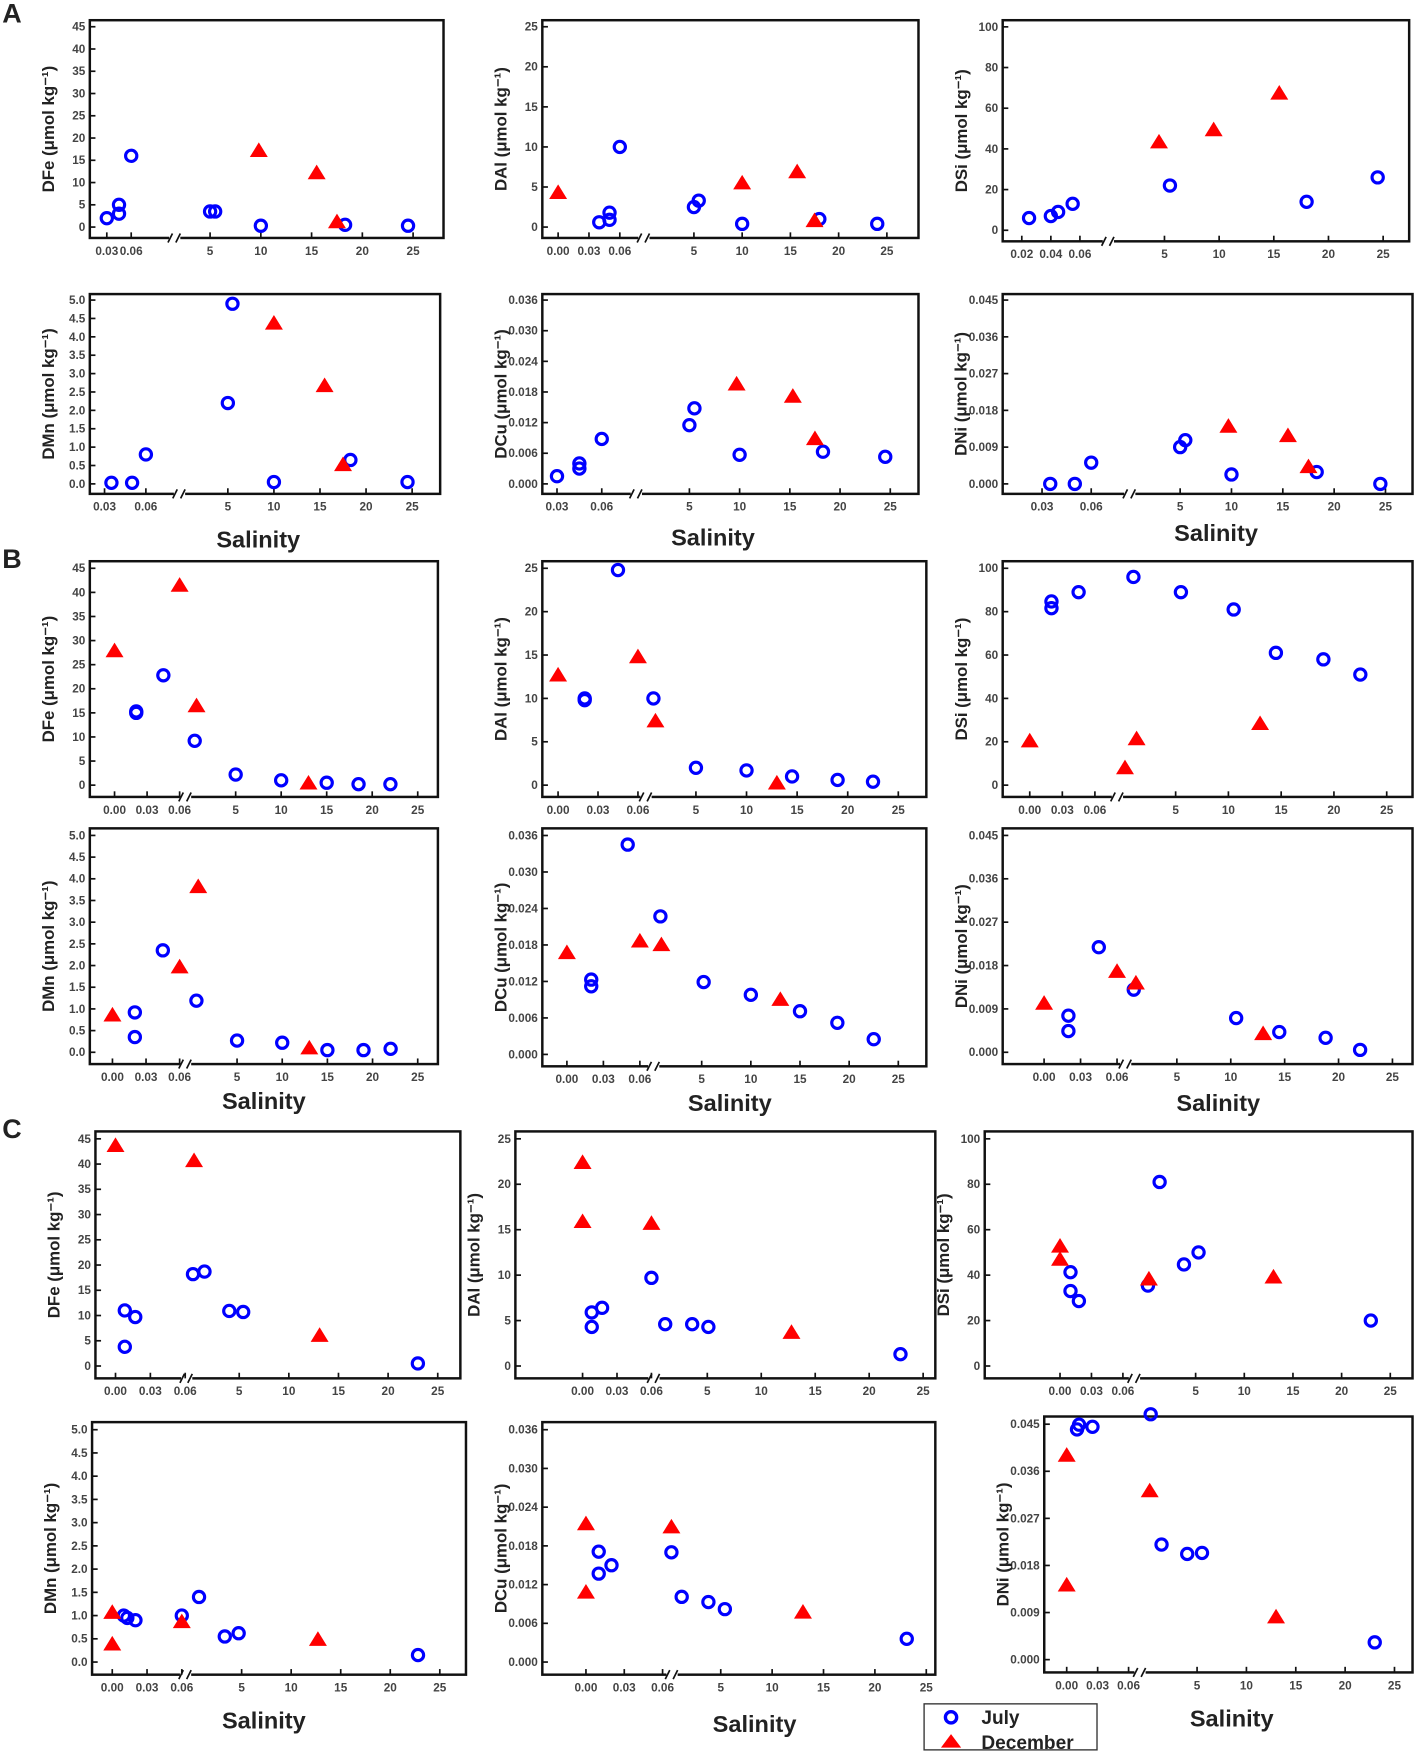 The height and width of the screenshot is (1751, 1426). I want to click on y-tick-label: 0.036, so click(1025, 1471).